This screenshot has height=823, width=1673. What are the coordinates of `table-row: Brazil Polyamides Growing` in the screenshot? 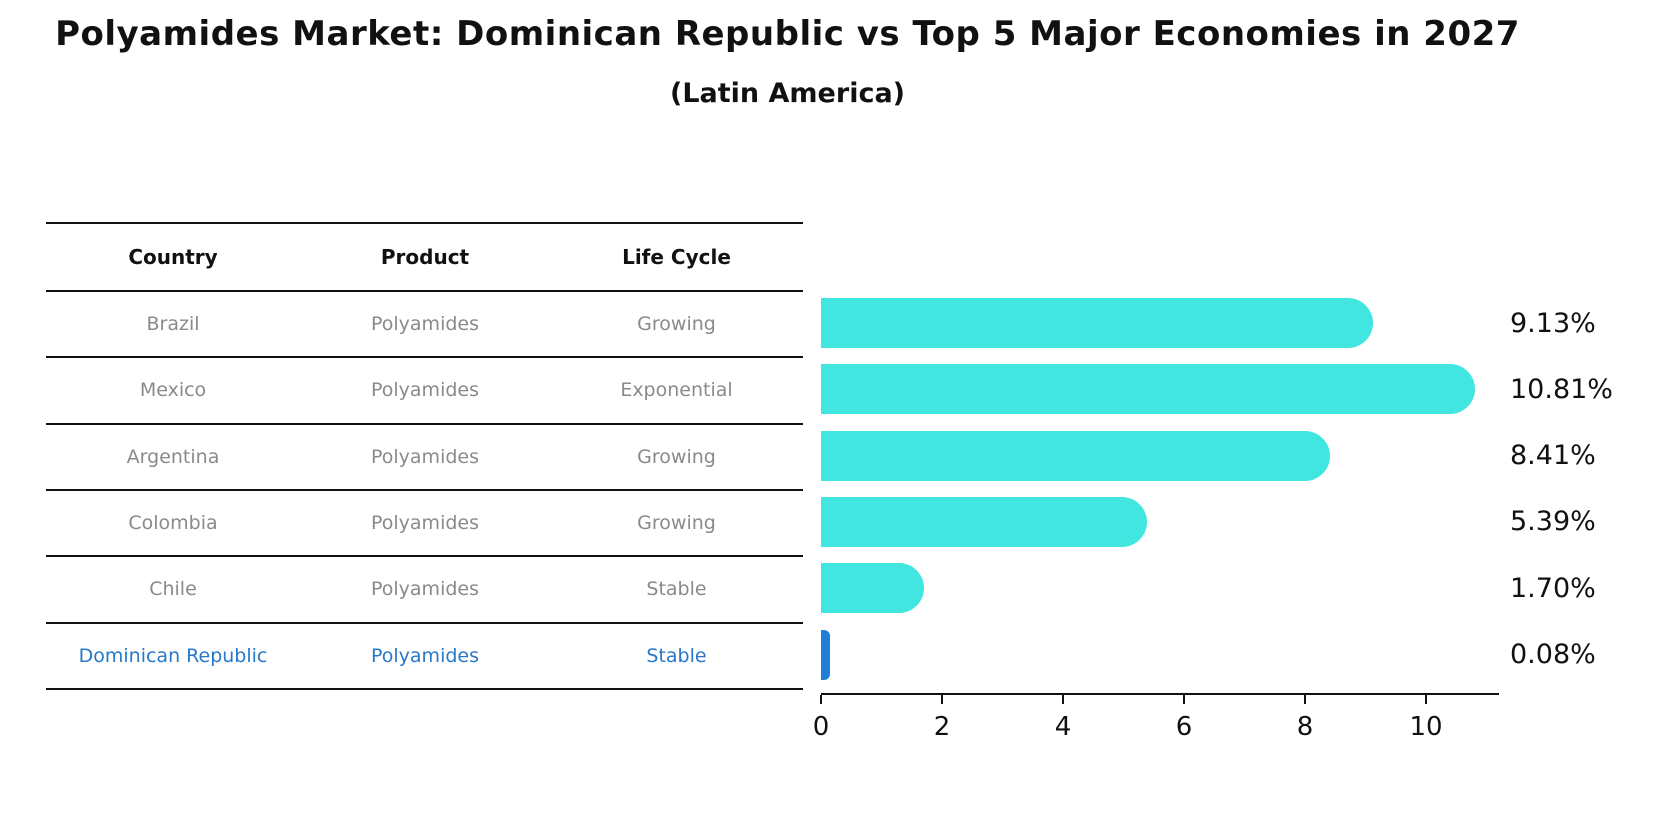 It's located at (424, 323).